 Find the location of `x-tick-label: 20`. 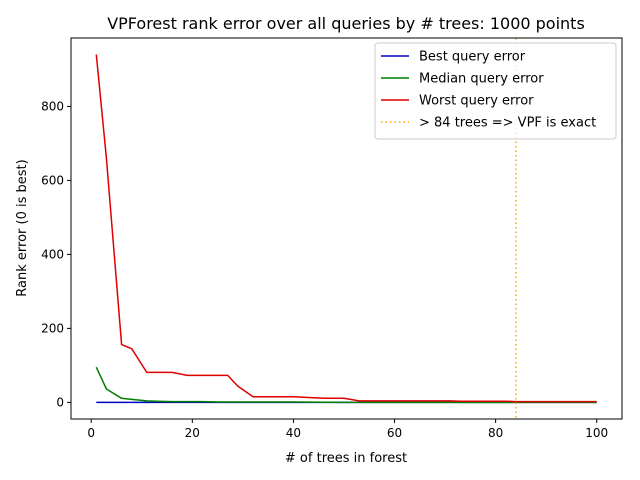

x-tick-label: 20 is located at coordinates (192, 433).